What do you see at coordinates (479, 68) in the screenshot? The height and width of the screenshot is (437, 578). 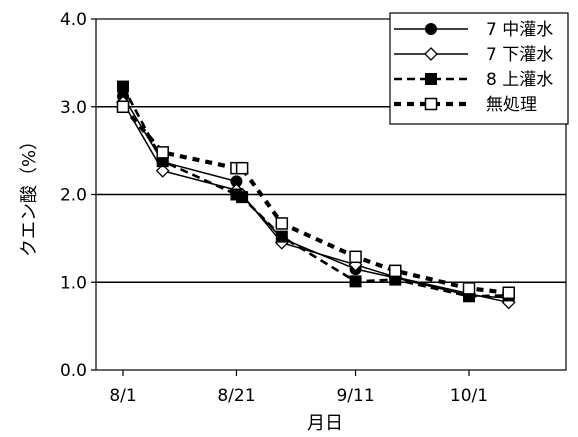 I see `legend-box` at bounding box center [479, 68].